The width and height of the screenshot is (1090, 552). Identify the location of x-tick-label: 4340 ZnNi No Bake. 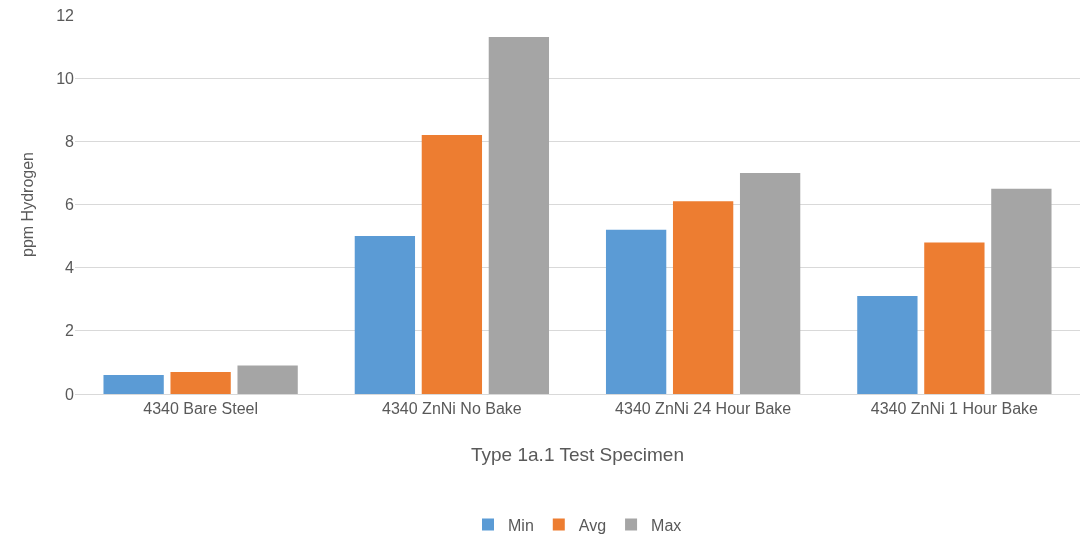
(452, 409).